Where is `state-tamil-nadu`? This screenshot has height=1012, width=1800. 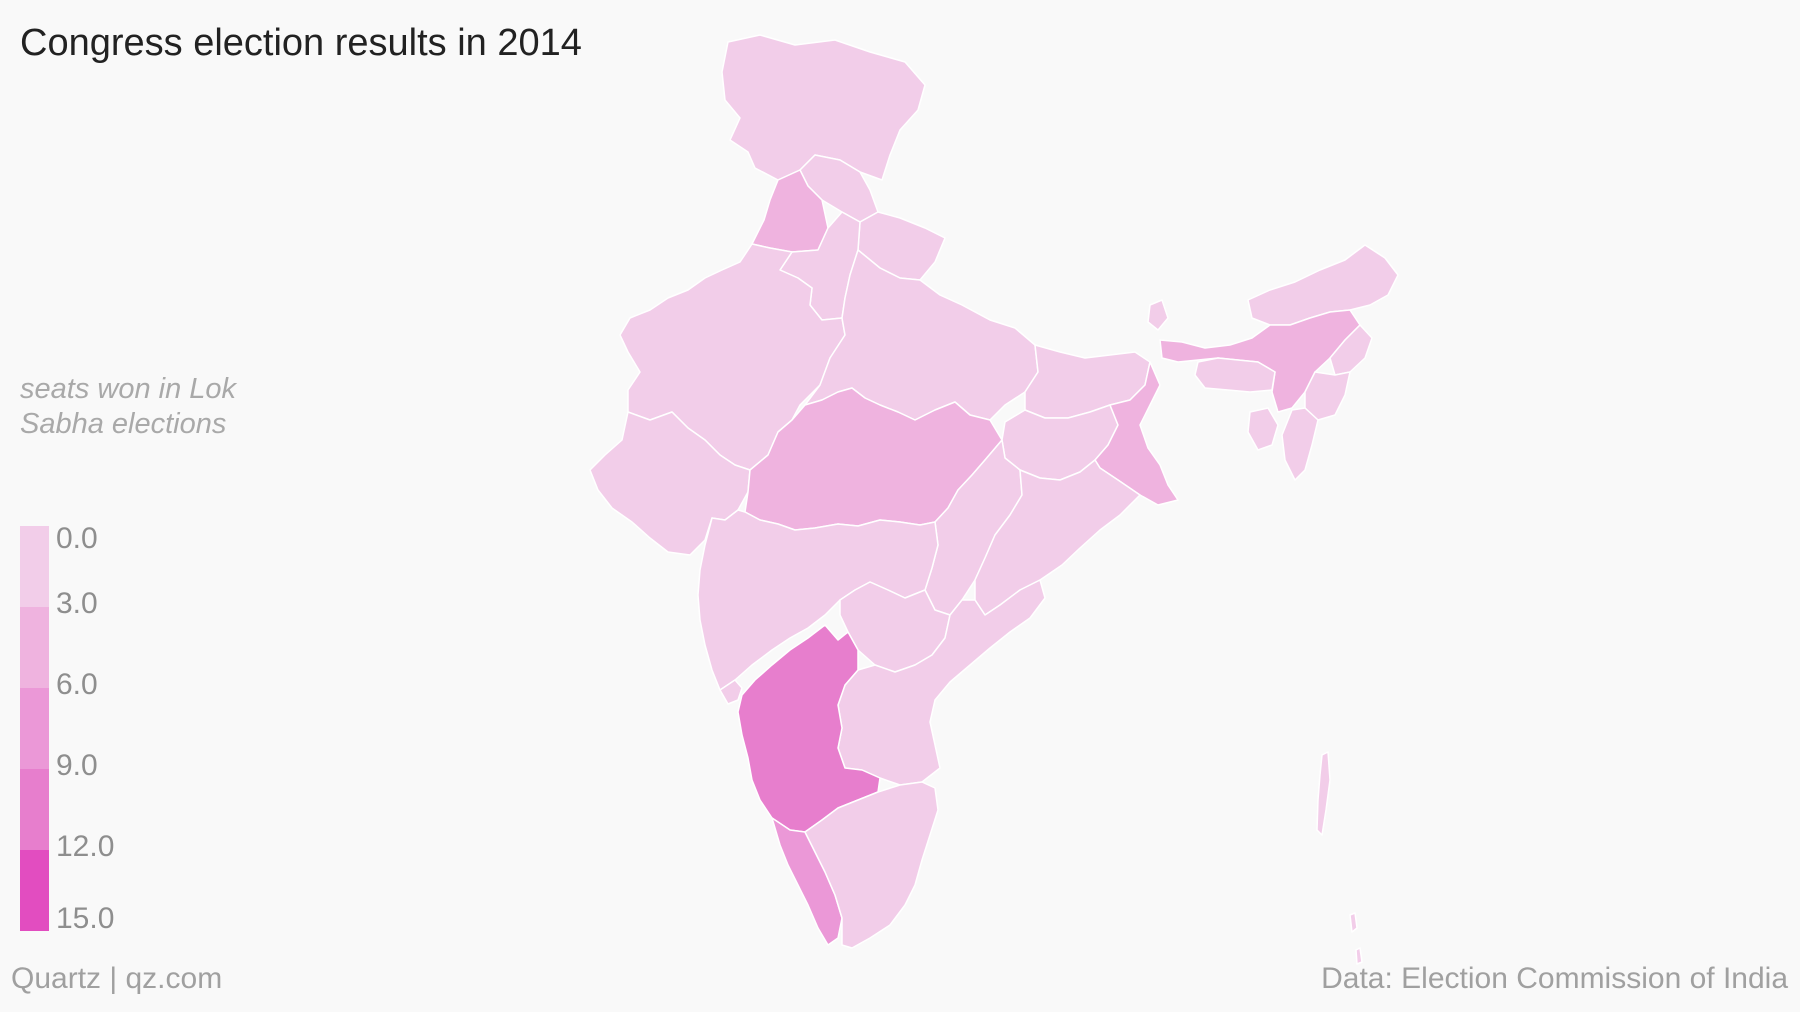 state-tamil-nadu is located at coordinates (871, 865).